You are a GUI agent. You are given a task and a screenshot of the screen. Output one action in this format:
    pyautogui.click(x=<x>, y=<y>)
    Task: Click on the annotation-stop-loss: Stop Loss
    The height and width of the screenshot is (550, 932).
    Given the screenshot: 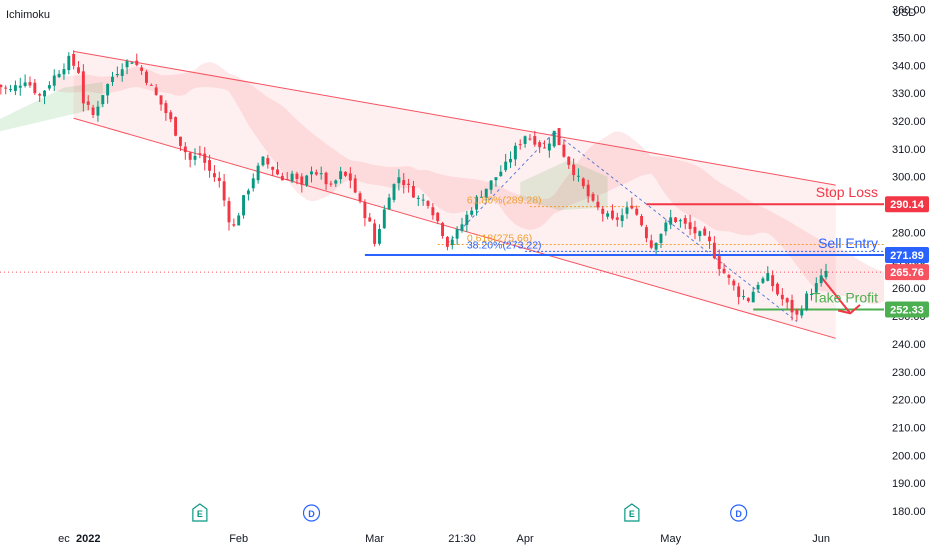 What is the action you would take?
    pyautogui.click(x=847, y=192)
    